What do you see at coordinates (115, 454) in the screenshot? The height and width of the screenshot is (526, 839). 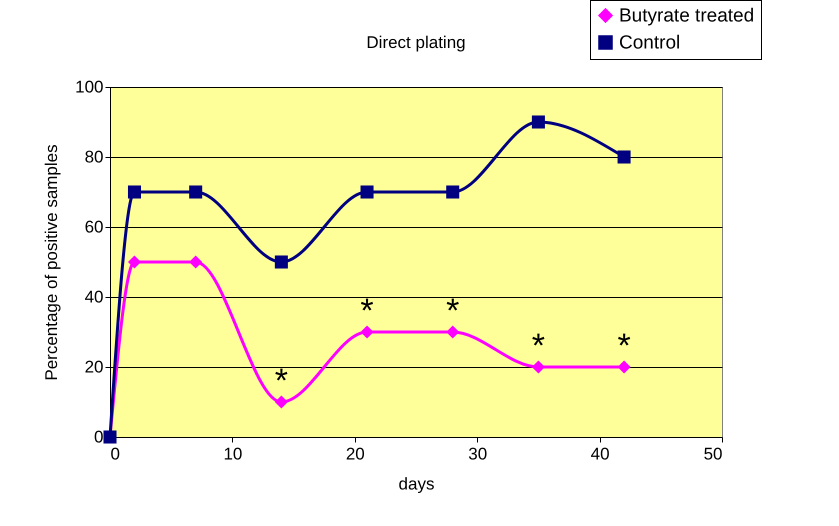 I see `x-tick-label: 0` at bounding box center [115, 454].